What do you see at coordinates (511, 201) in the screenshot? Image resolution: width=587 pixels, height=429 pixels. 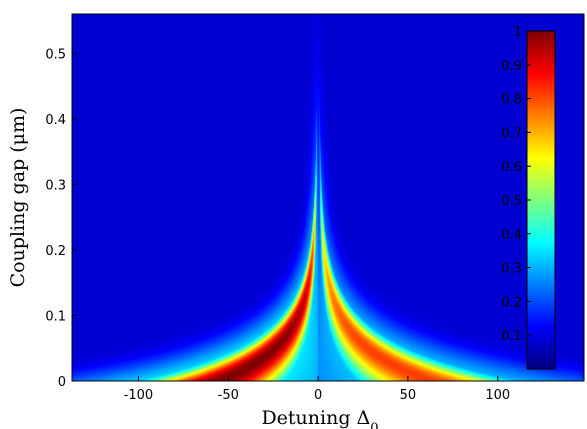 I see `colorbar-tick-label: 0.5` at bounding box center [511, 201].